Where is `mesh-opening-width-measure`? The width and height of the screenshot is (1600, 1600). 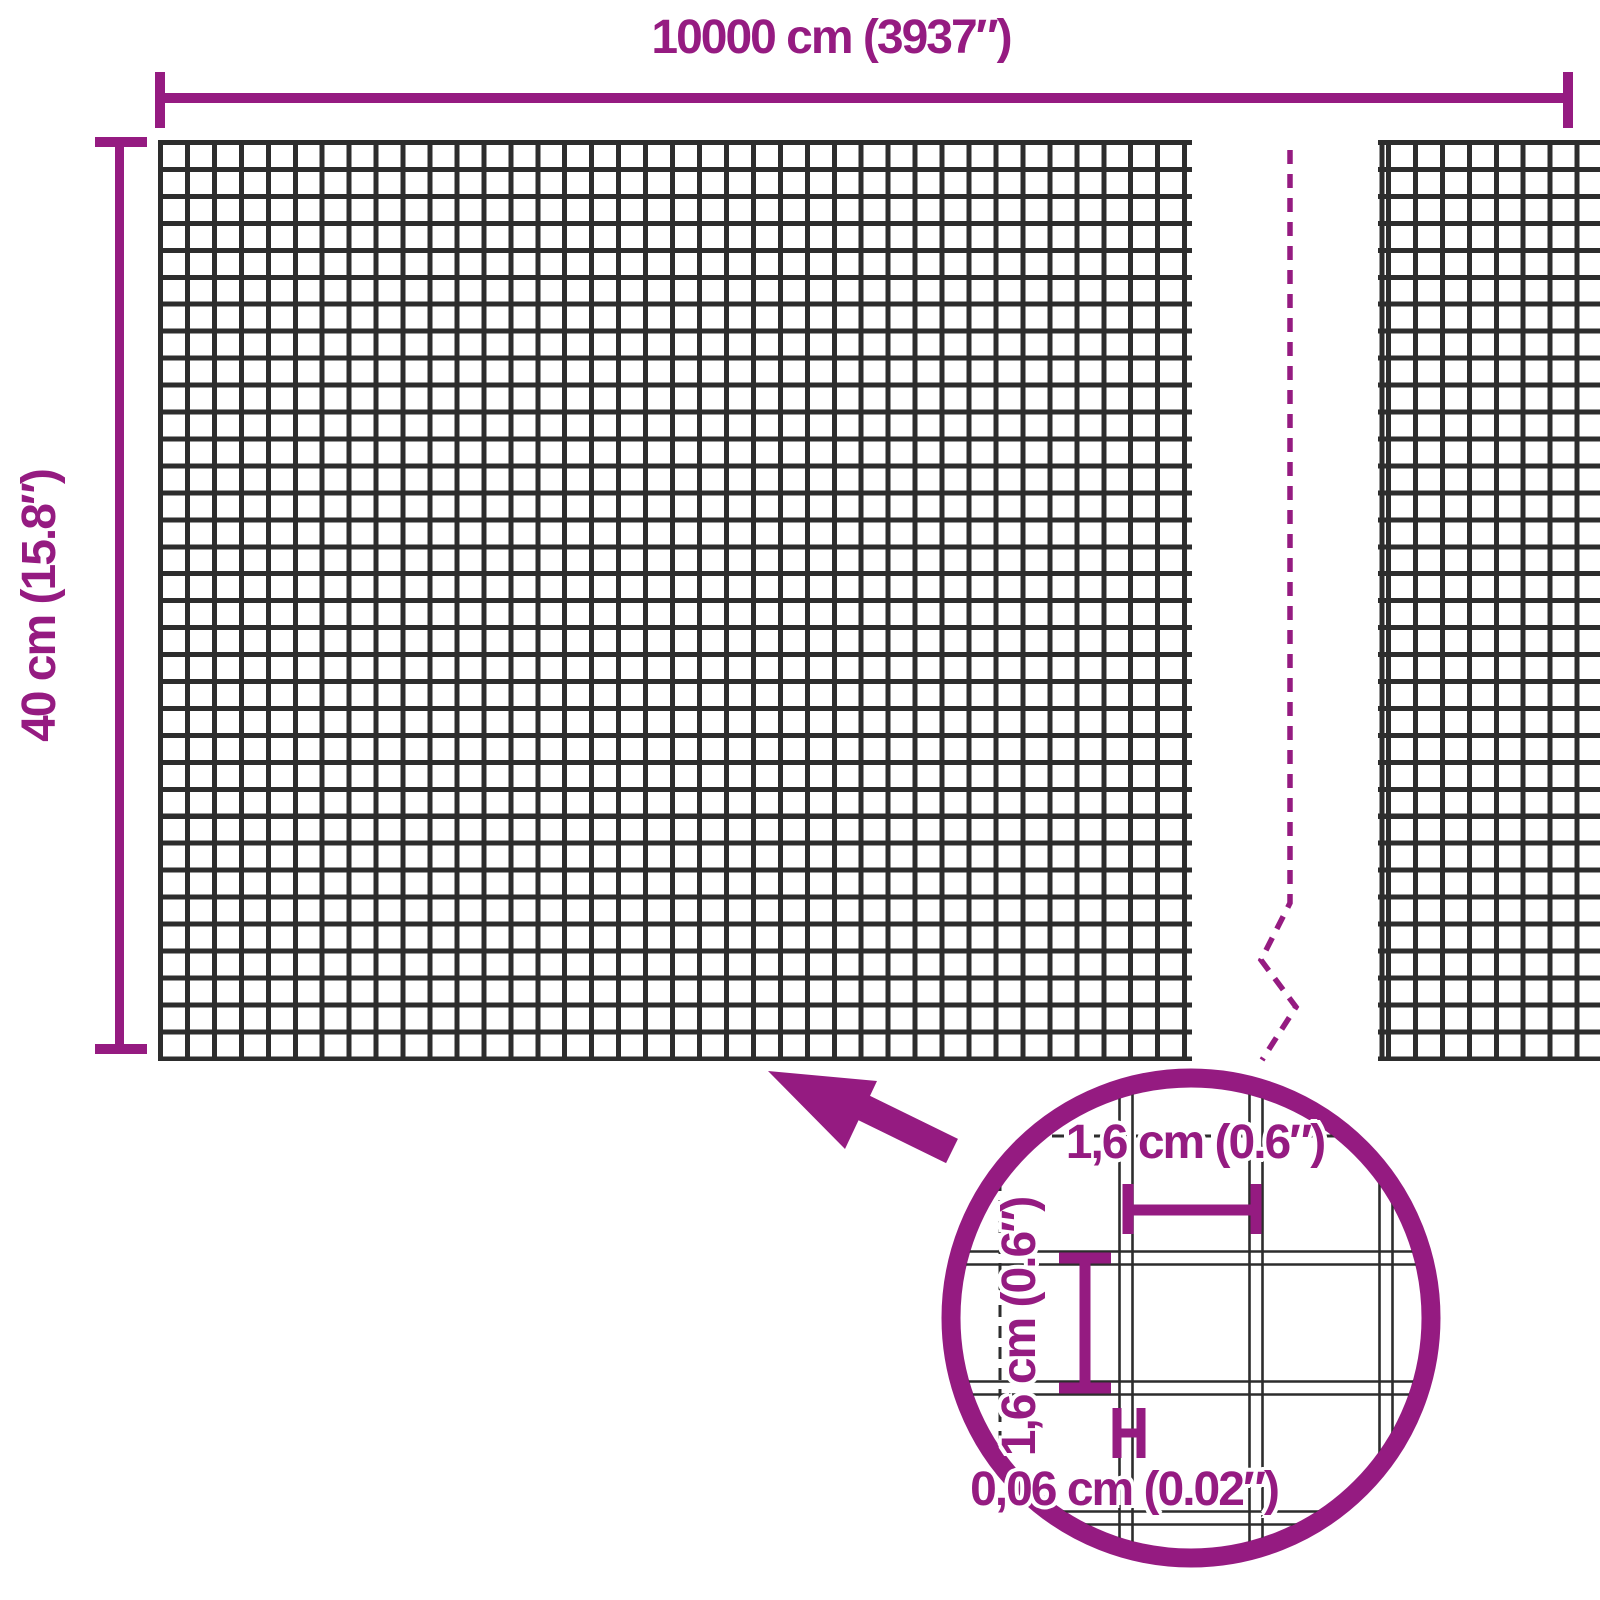
mesh-opening-width-measure is located at coordinates (1192, 1209).